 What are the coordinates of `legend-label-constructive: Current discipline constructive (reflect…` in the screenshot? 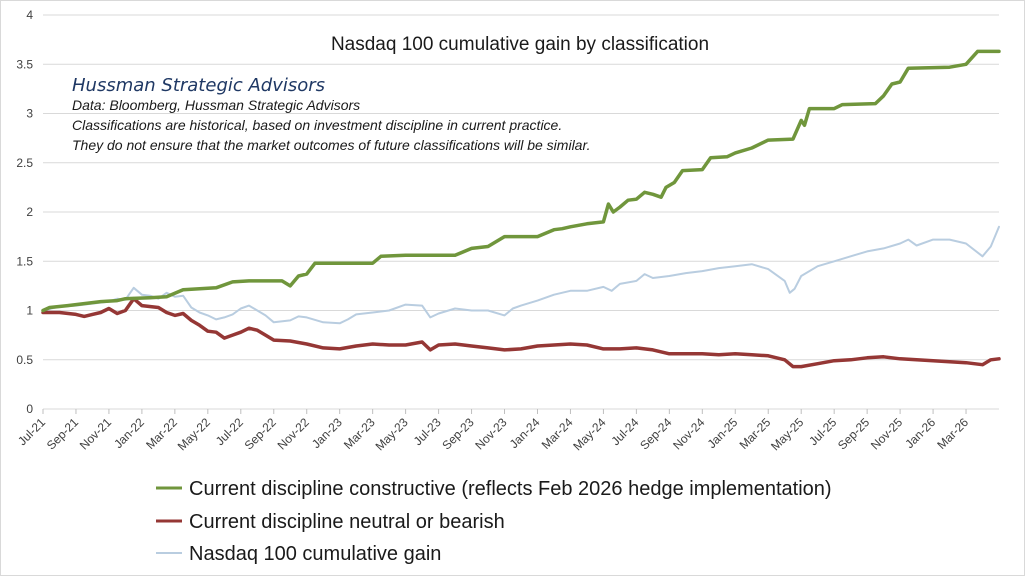 It's located at (510, 489).